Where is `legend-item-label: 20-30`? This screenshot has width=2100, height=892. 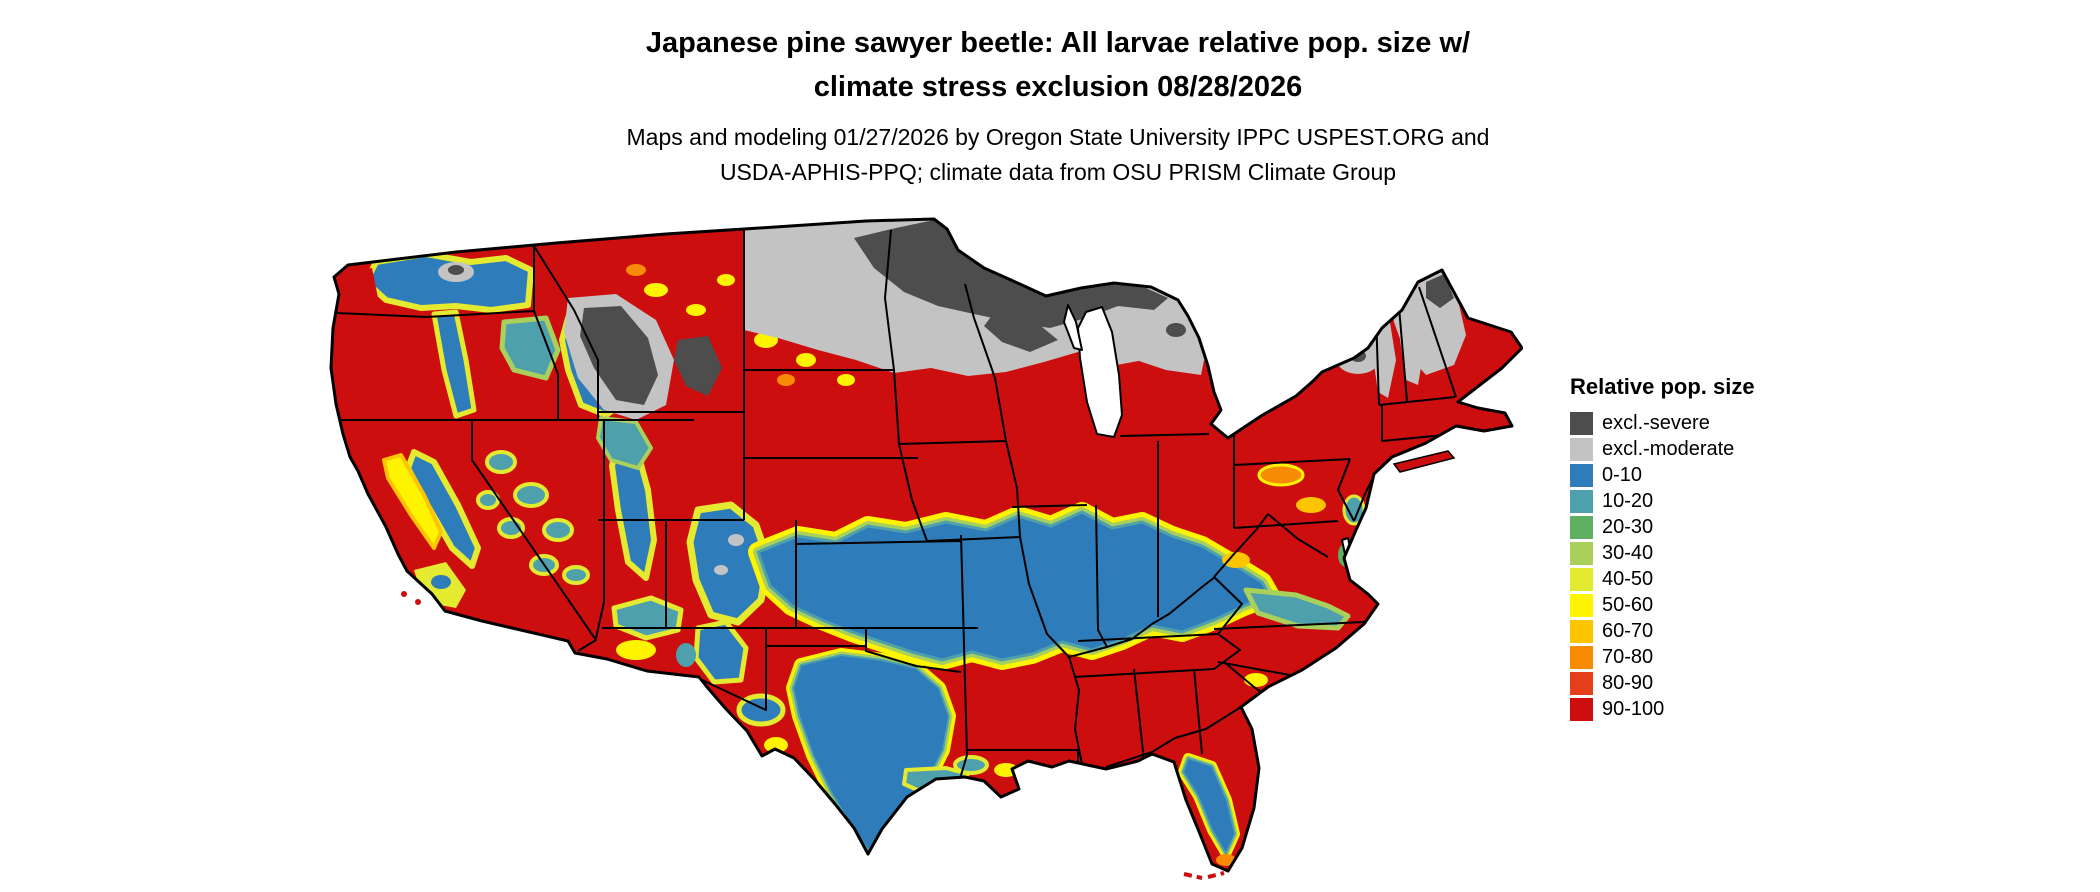
legend-item-label: 20-30 is located at coordinates (1628, 527).